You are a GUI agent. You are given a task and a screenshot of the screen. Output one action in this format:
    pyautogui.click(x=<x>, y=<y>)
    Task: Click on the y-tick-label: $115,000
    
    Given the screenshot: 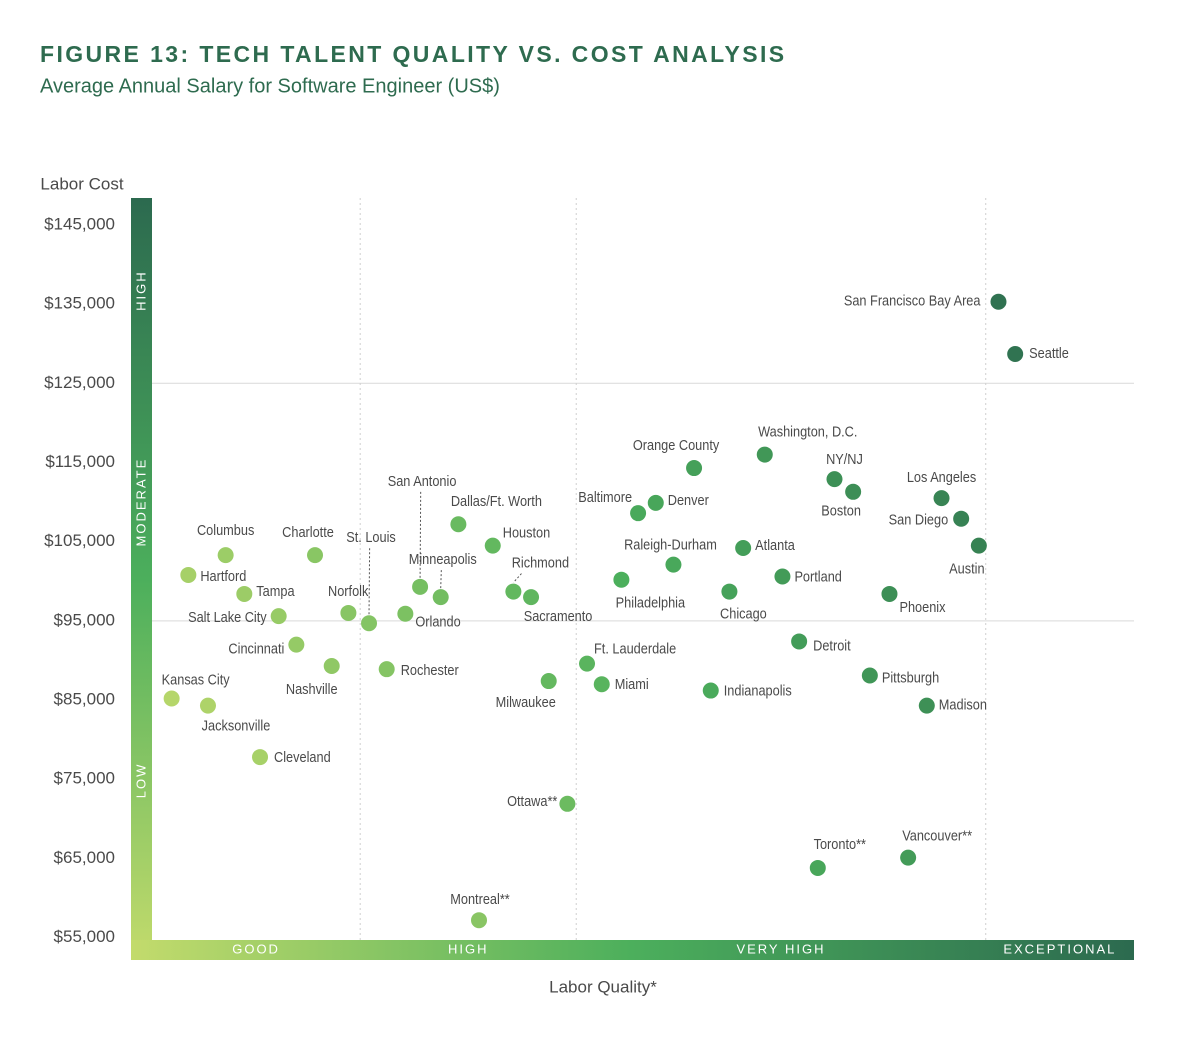 What is the action you would take?
    pyautogui.click(x=80, y=461)
    